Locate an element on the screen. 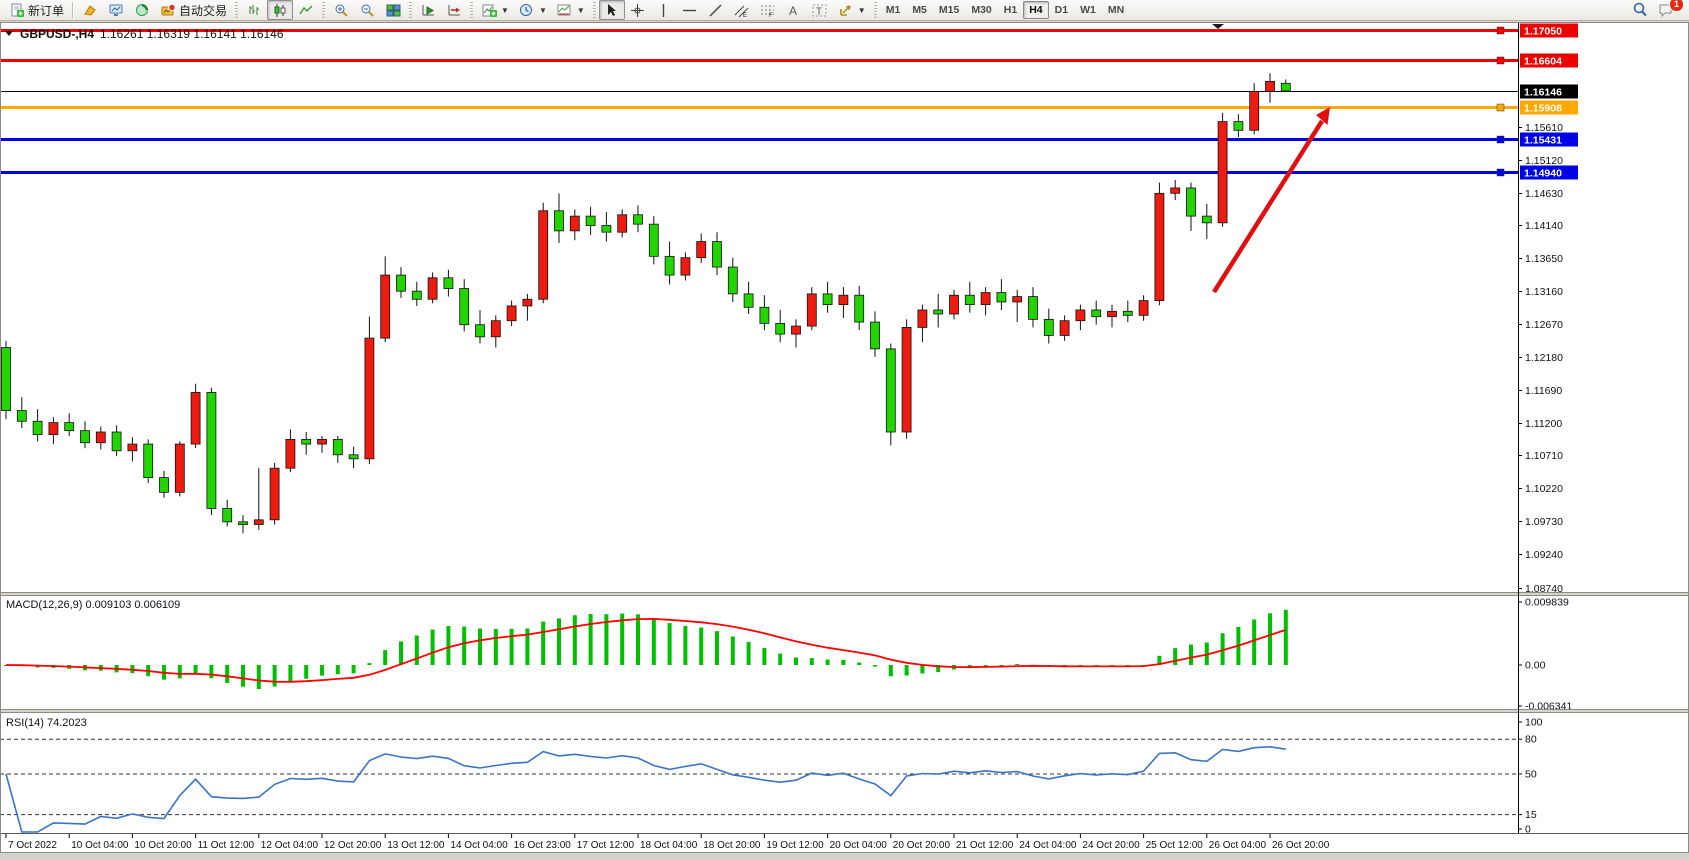  price-axis-label: 1.15120 is located at coordinates (1544, 161).